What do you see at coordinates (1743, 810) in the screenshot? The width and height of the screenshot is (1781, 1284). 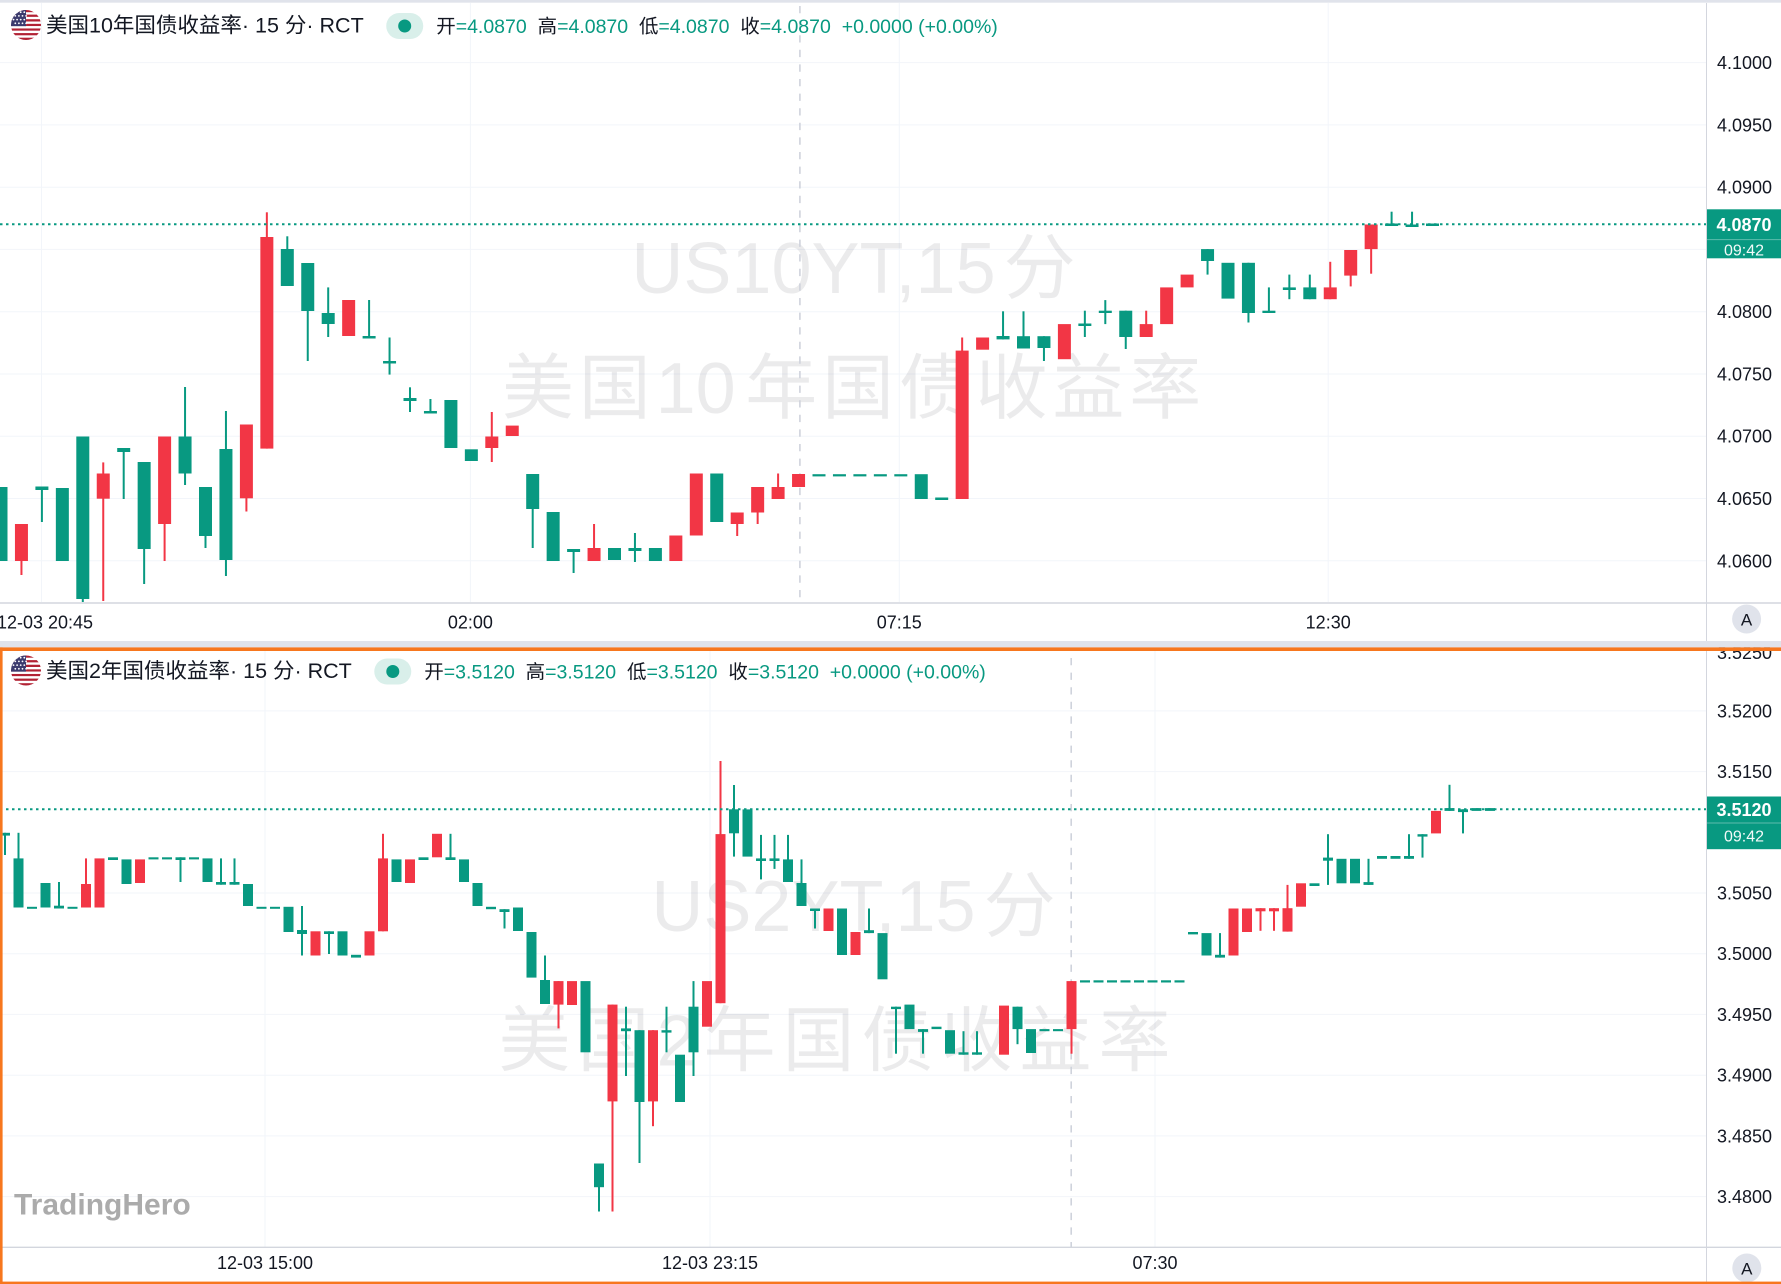 I see `svg-text: 3.5120` at bounding box center [1743, 810].